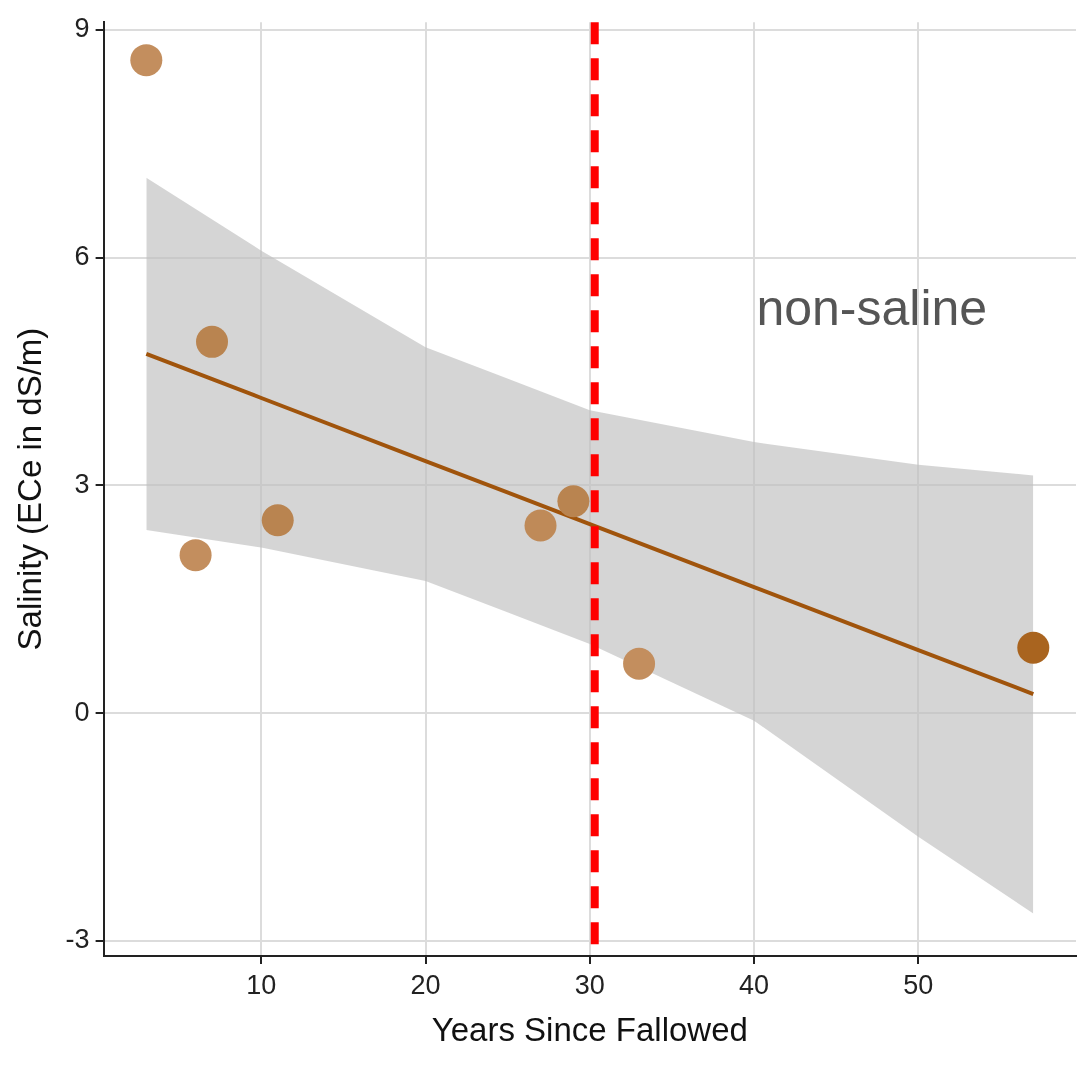 The width and height of the screenshot is (1092, 1068). What do you see at coordinates (29, 489) in the screenshot?
I see `y-axis-title: Salinity (ECe in dS/m)` at bounding box center [29, 489].